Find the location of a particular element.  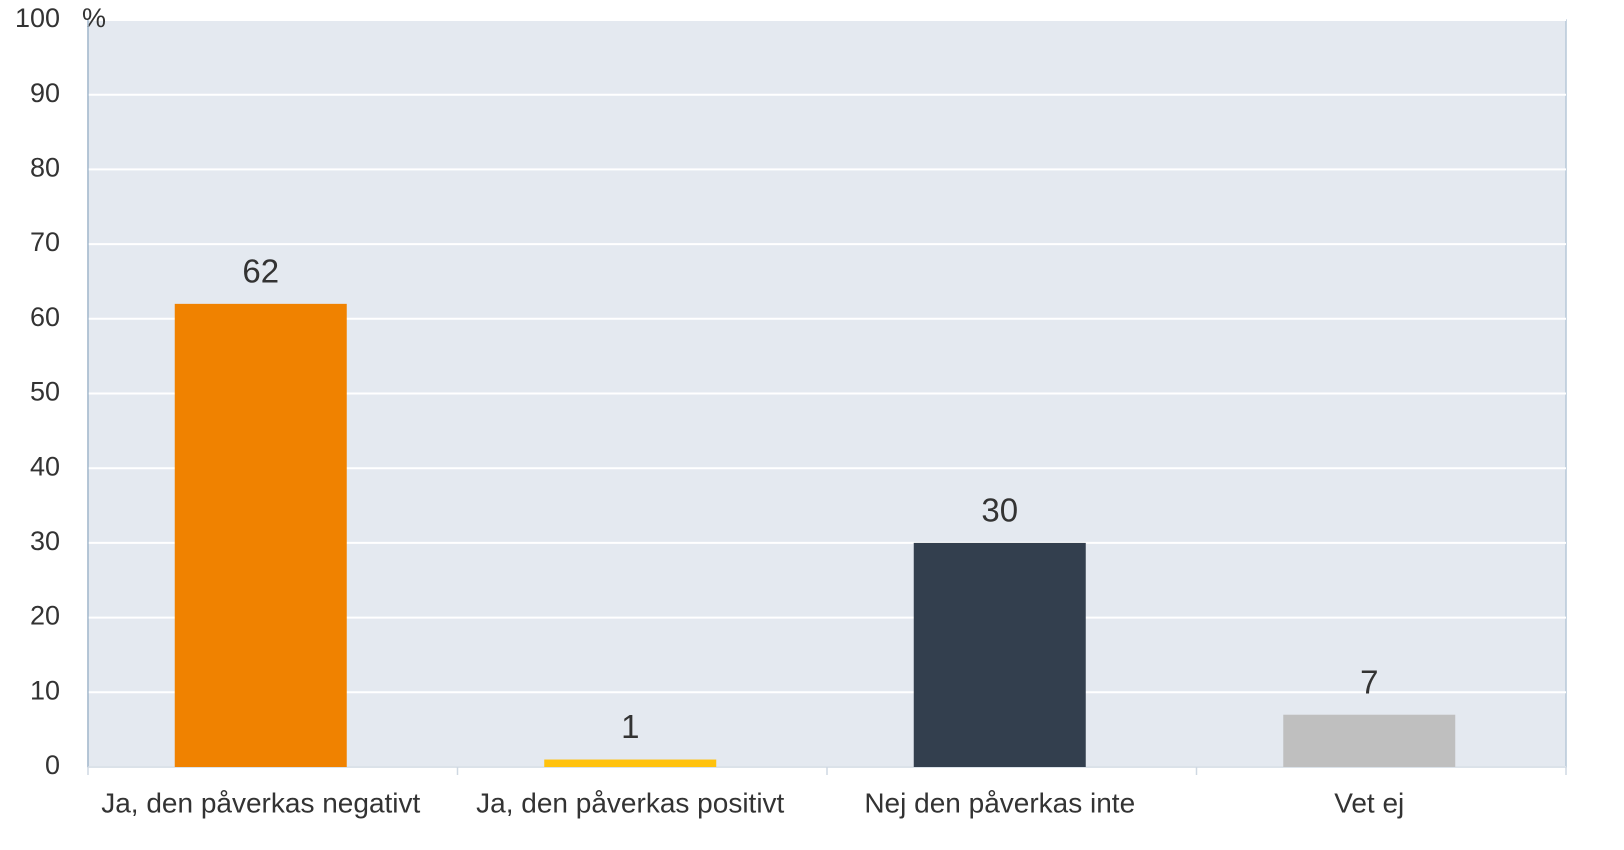

y-tick-label: 90 is located at coordinates (45, 93).